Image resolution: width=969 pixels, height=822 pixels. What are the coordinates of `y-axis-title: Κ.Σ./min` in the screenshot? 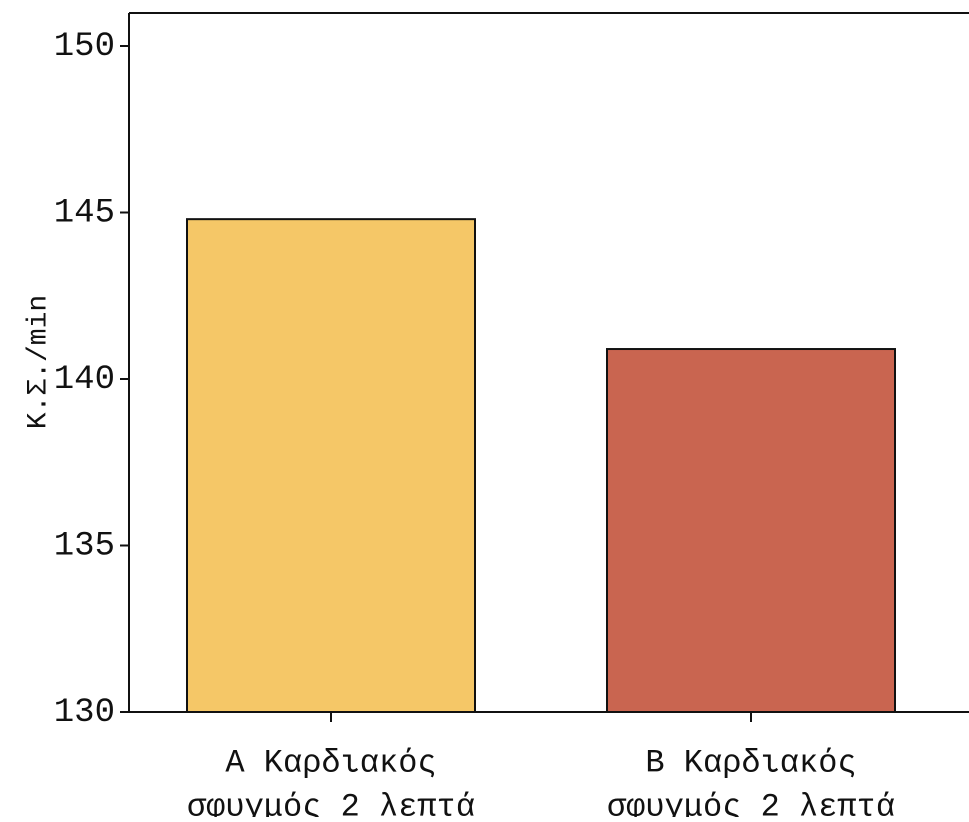 It's located at (38, 362).